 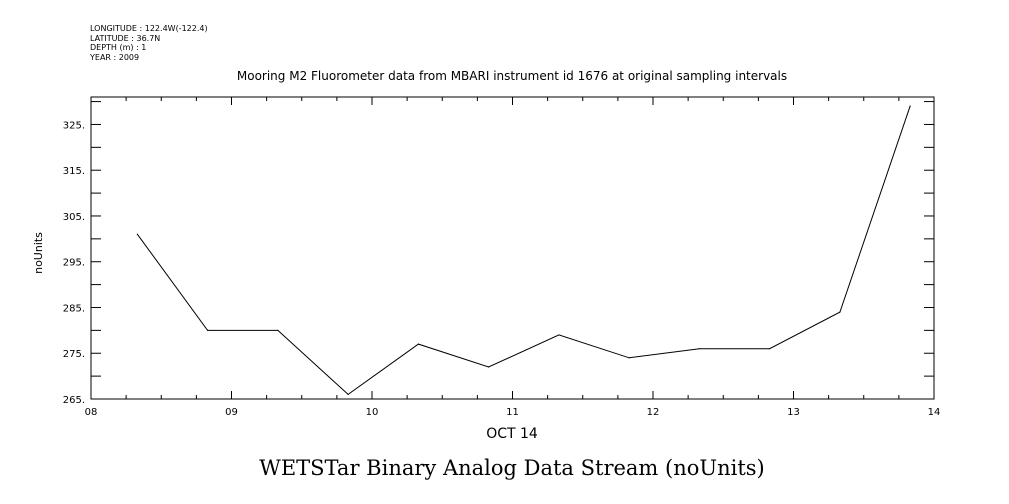 What do you see at coordinates (793, 412) in the screenshot?
I see `x-tick-label: 13` at bounding box center [793, 412].